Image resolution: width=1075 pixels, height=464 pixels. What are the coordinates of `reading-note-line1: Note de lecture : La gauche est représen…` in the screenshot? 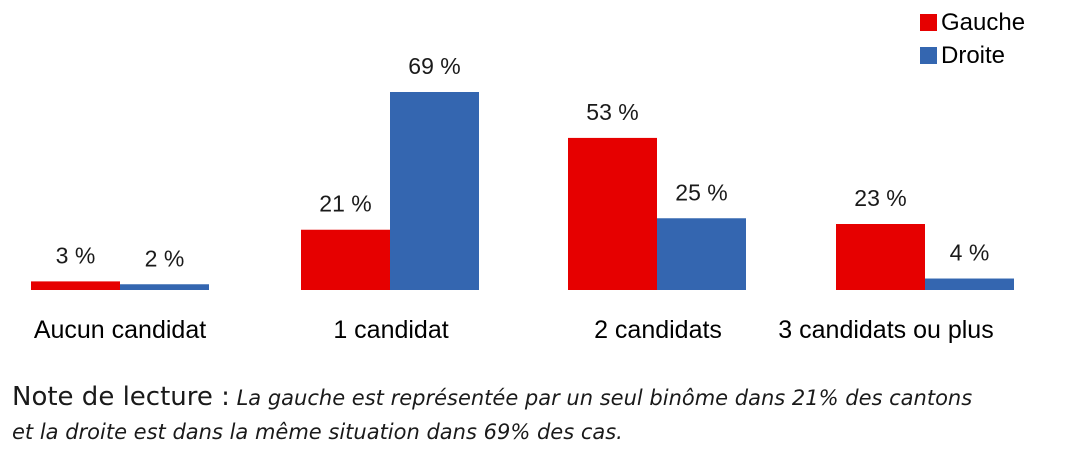 It's located at (539, 397).